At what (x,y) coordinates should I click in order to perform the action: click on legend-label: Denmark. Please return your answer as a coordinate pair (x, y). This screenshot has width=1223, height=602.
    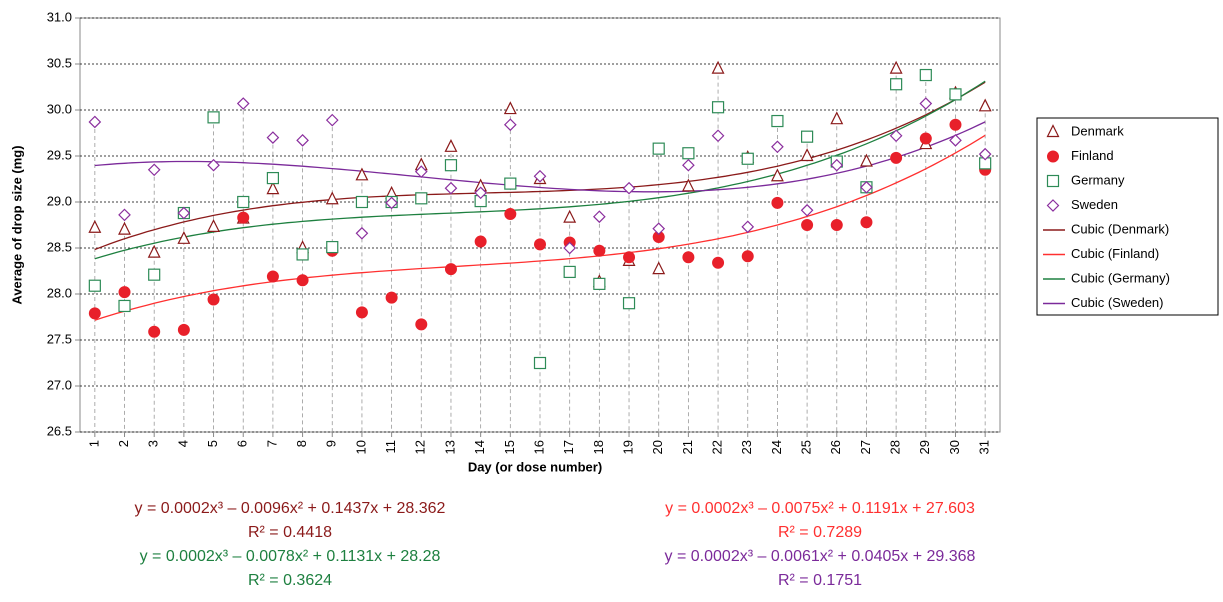
    Looking at the image, I should click on (1097, 130).